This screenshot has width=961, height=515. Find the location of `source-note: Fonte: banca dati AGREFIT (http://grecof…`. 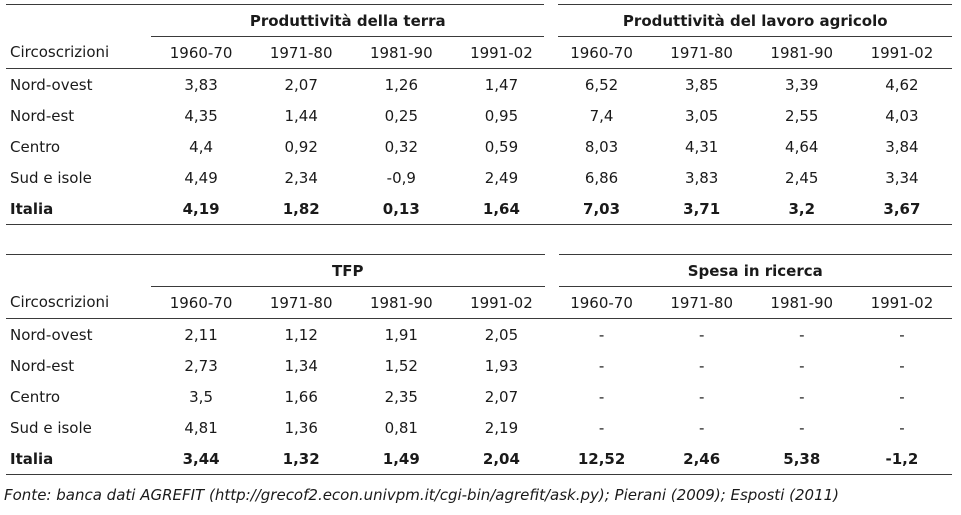

source-note: Fonte: banca dati AGREFIT (http://grecof… is located at coordinates (422, 495).